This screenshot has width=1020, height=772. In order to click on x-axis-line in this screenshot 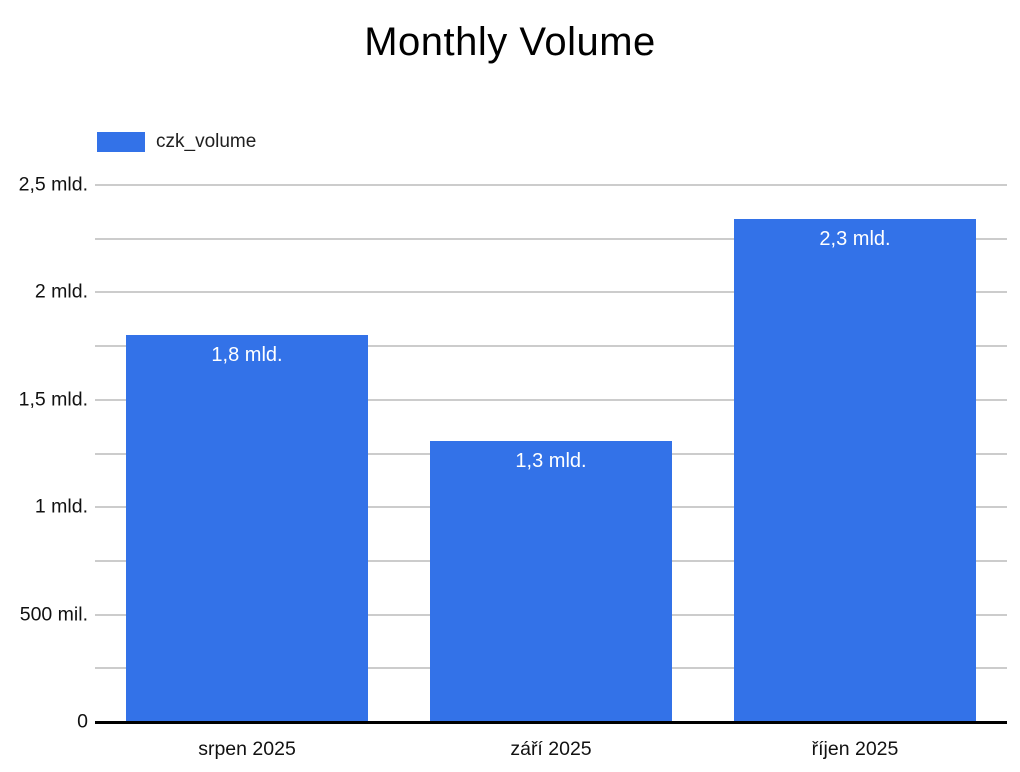, I will do `click(551, 722)`.